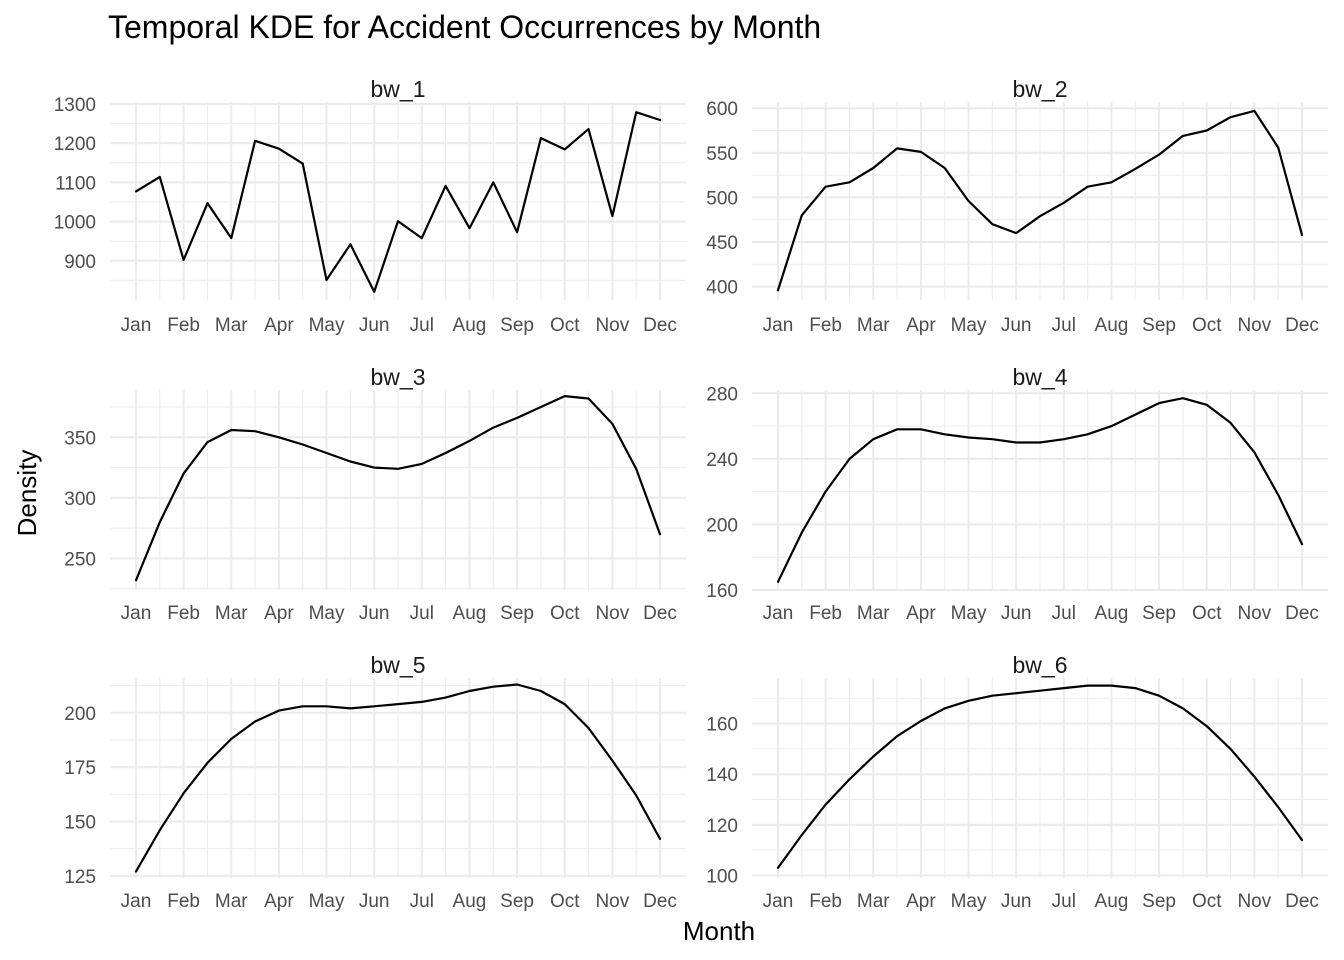 The image size is (1344, 960). What do you see at coordinates (722, 198) in the screenshot?
I see `y-tick-label: 500` at bounding box center [722, 198].